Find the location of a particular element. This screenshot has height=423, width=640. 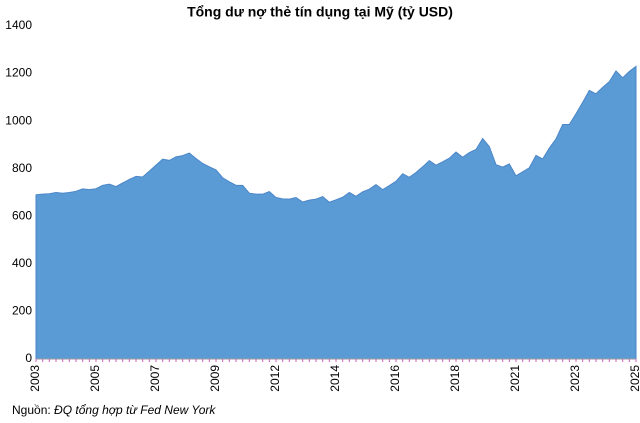

y-tick-label: 400 is located at coordinates (22, 263).